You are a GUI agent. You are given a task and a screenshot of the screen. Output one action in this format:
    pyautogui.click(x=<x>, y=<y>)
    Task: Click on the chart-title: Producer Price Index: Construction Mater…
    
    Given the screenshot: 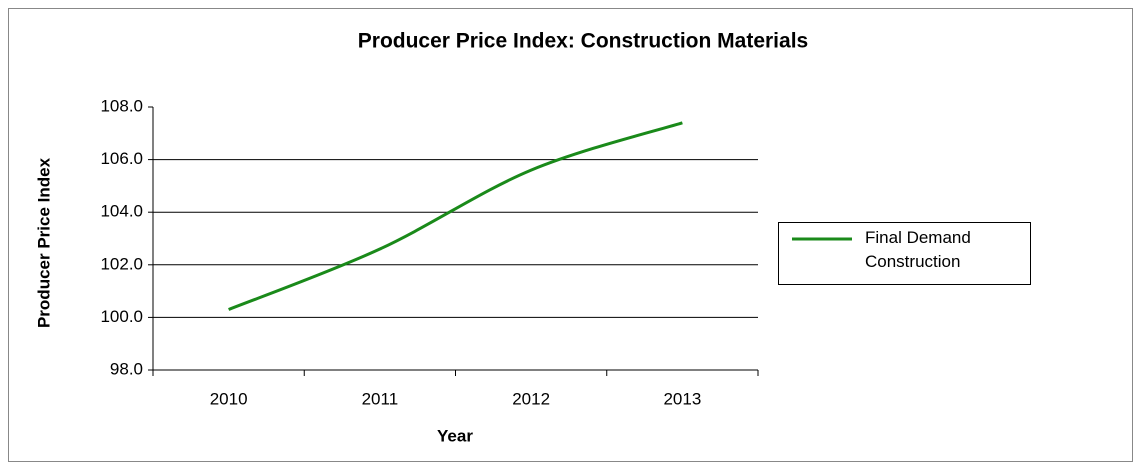 What is the action you would take?
    pyautogui.click(x=583, y=41)
    